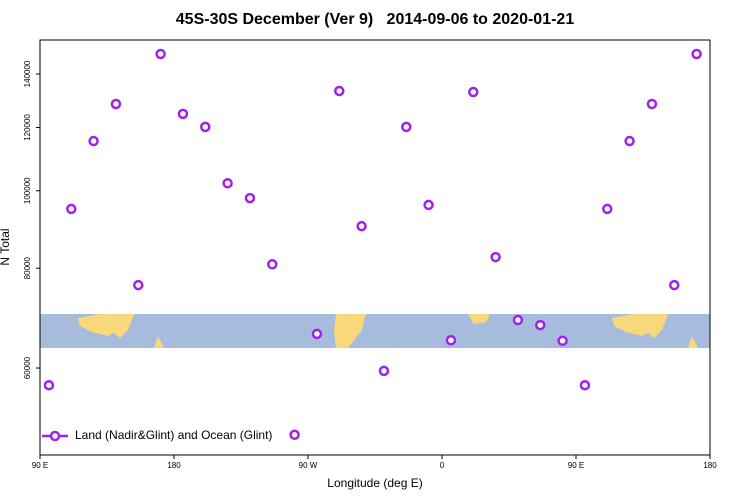  What do you see at coordinates (374, 483) in the screenshot?
I see `x-axis-label: Longitude (deg E)` at bounding box center [374, 483].